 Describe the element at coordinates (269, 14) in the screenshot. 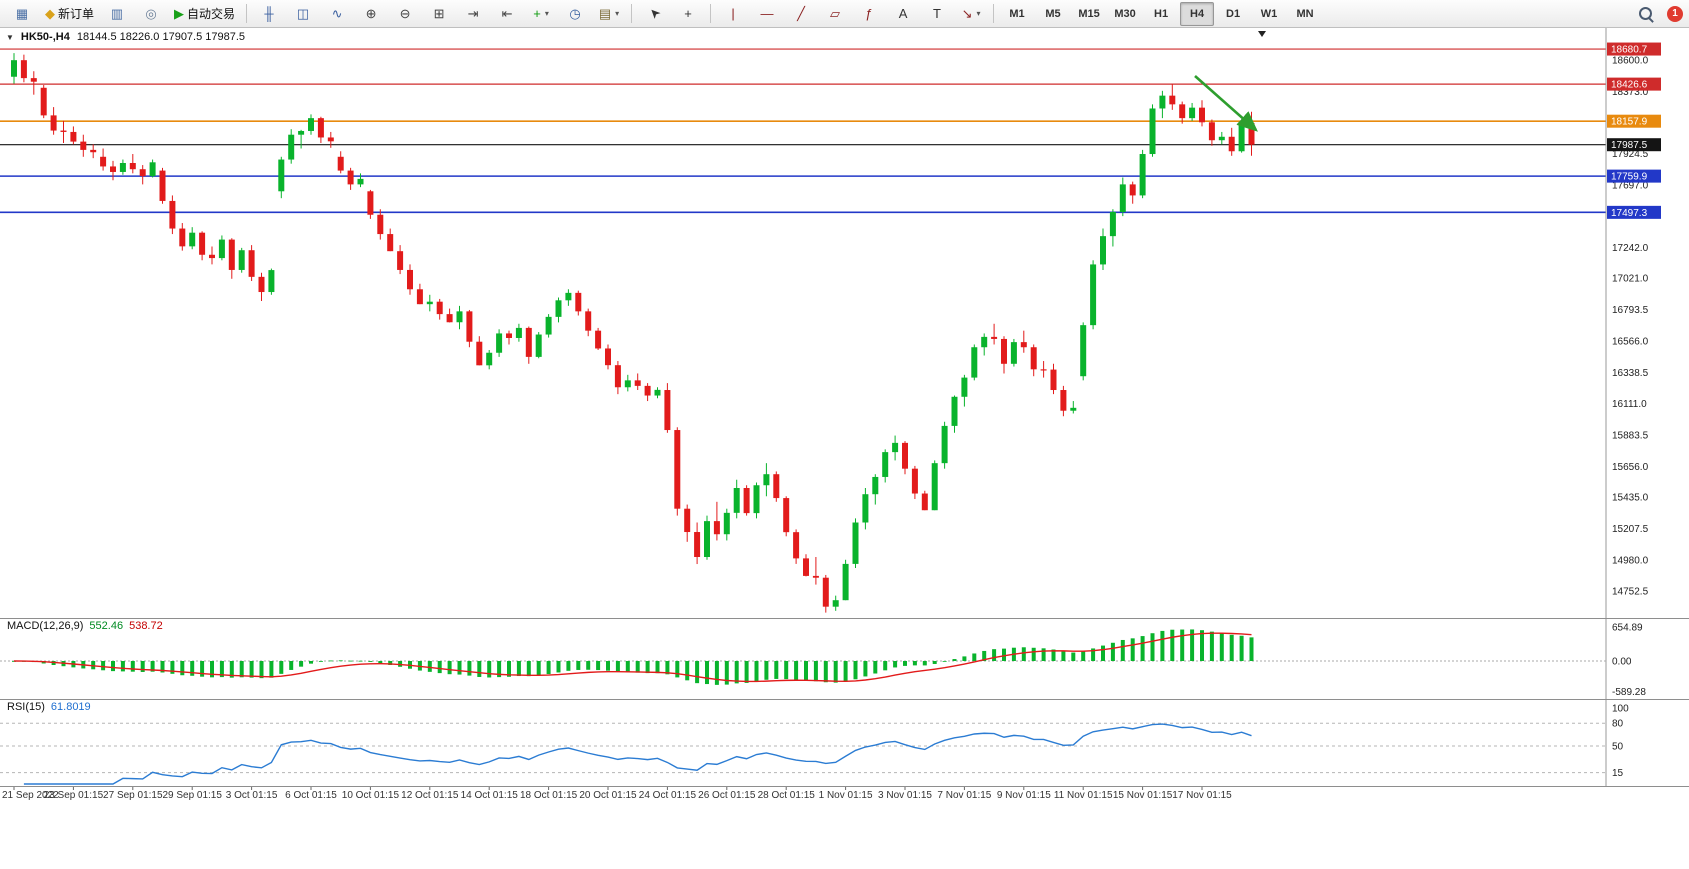

I see `bar-chart-button: ╫` at that location.